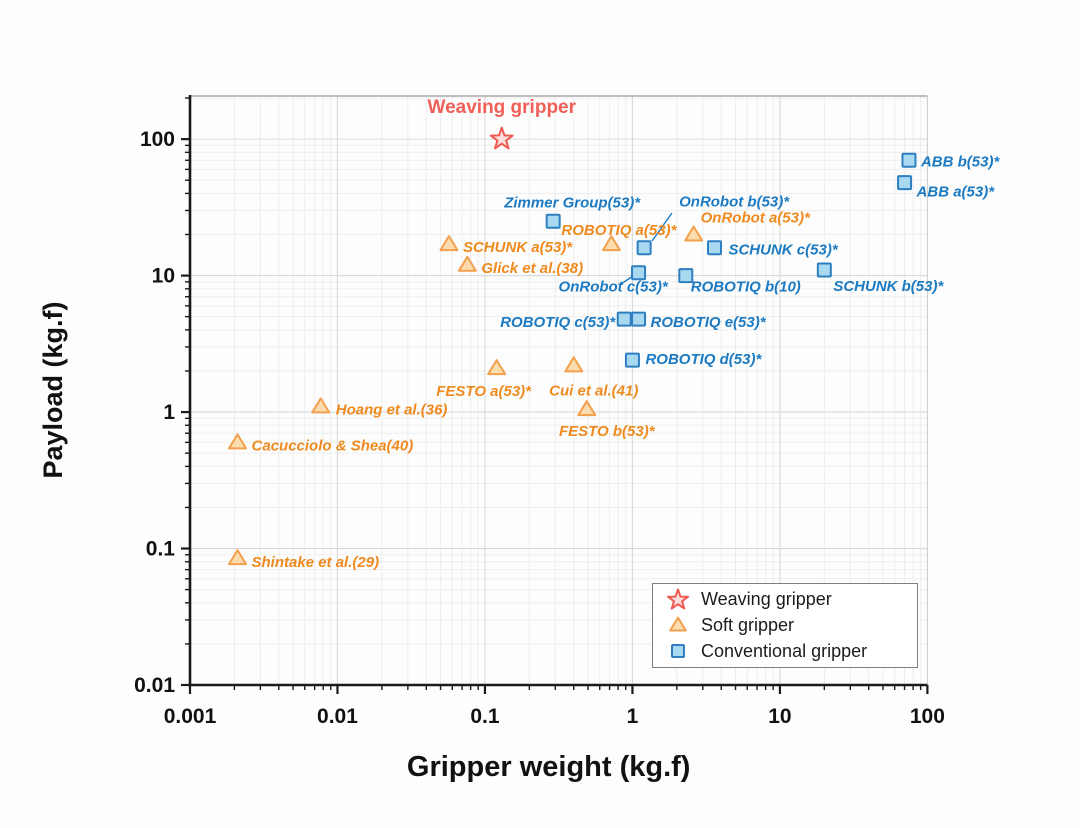 This screenshot has width=1080, height=828. What do you see at coordinates (607, 431) in the screenshot?
I see `data-point-label: FESTO b(53)*` at bounding box center [607, 431].